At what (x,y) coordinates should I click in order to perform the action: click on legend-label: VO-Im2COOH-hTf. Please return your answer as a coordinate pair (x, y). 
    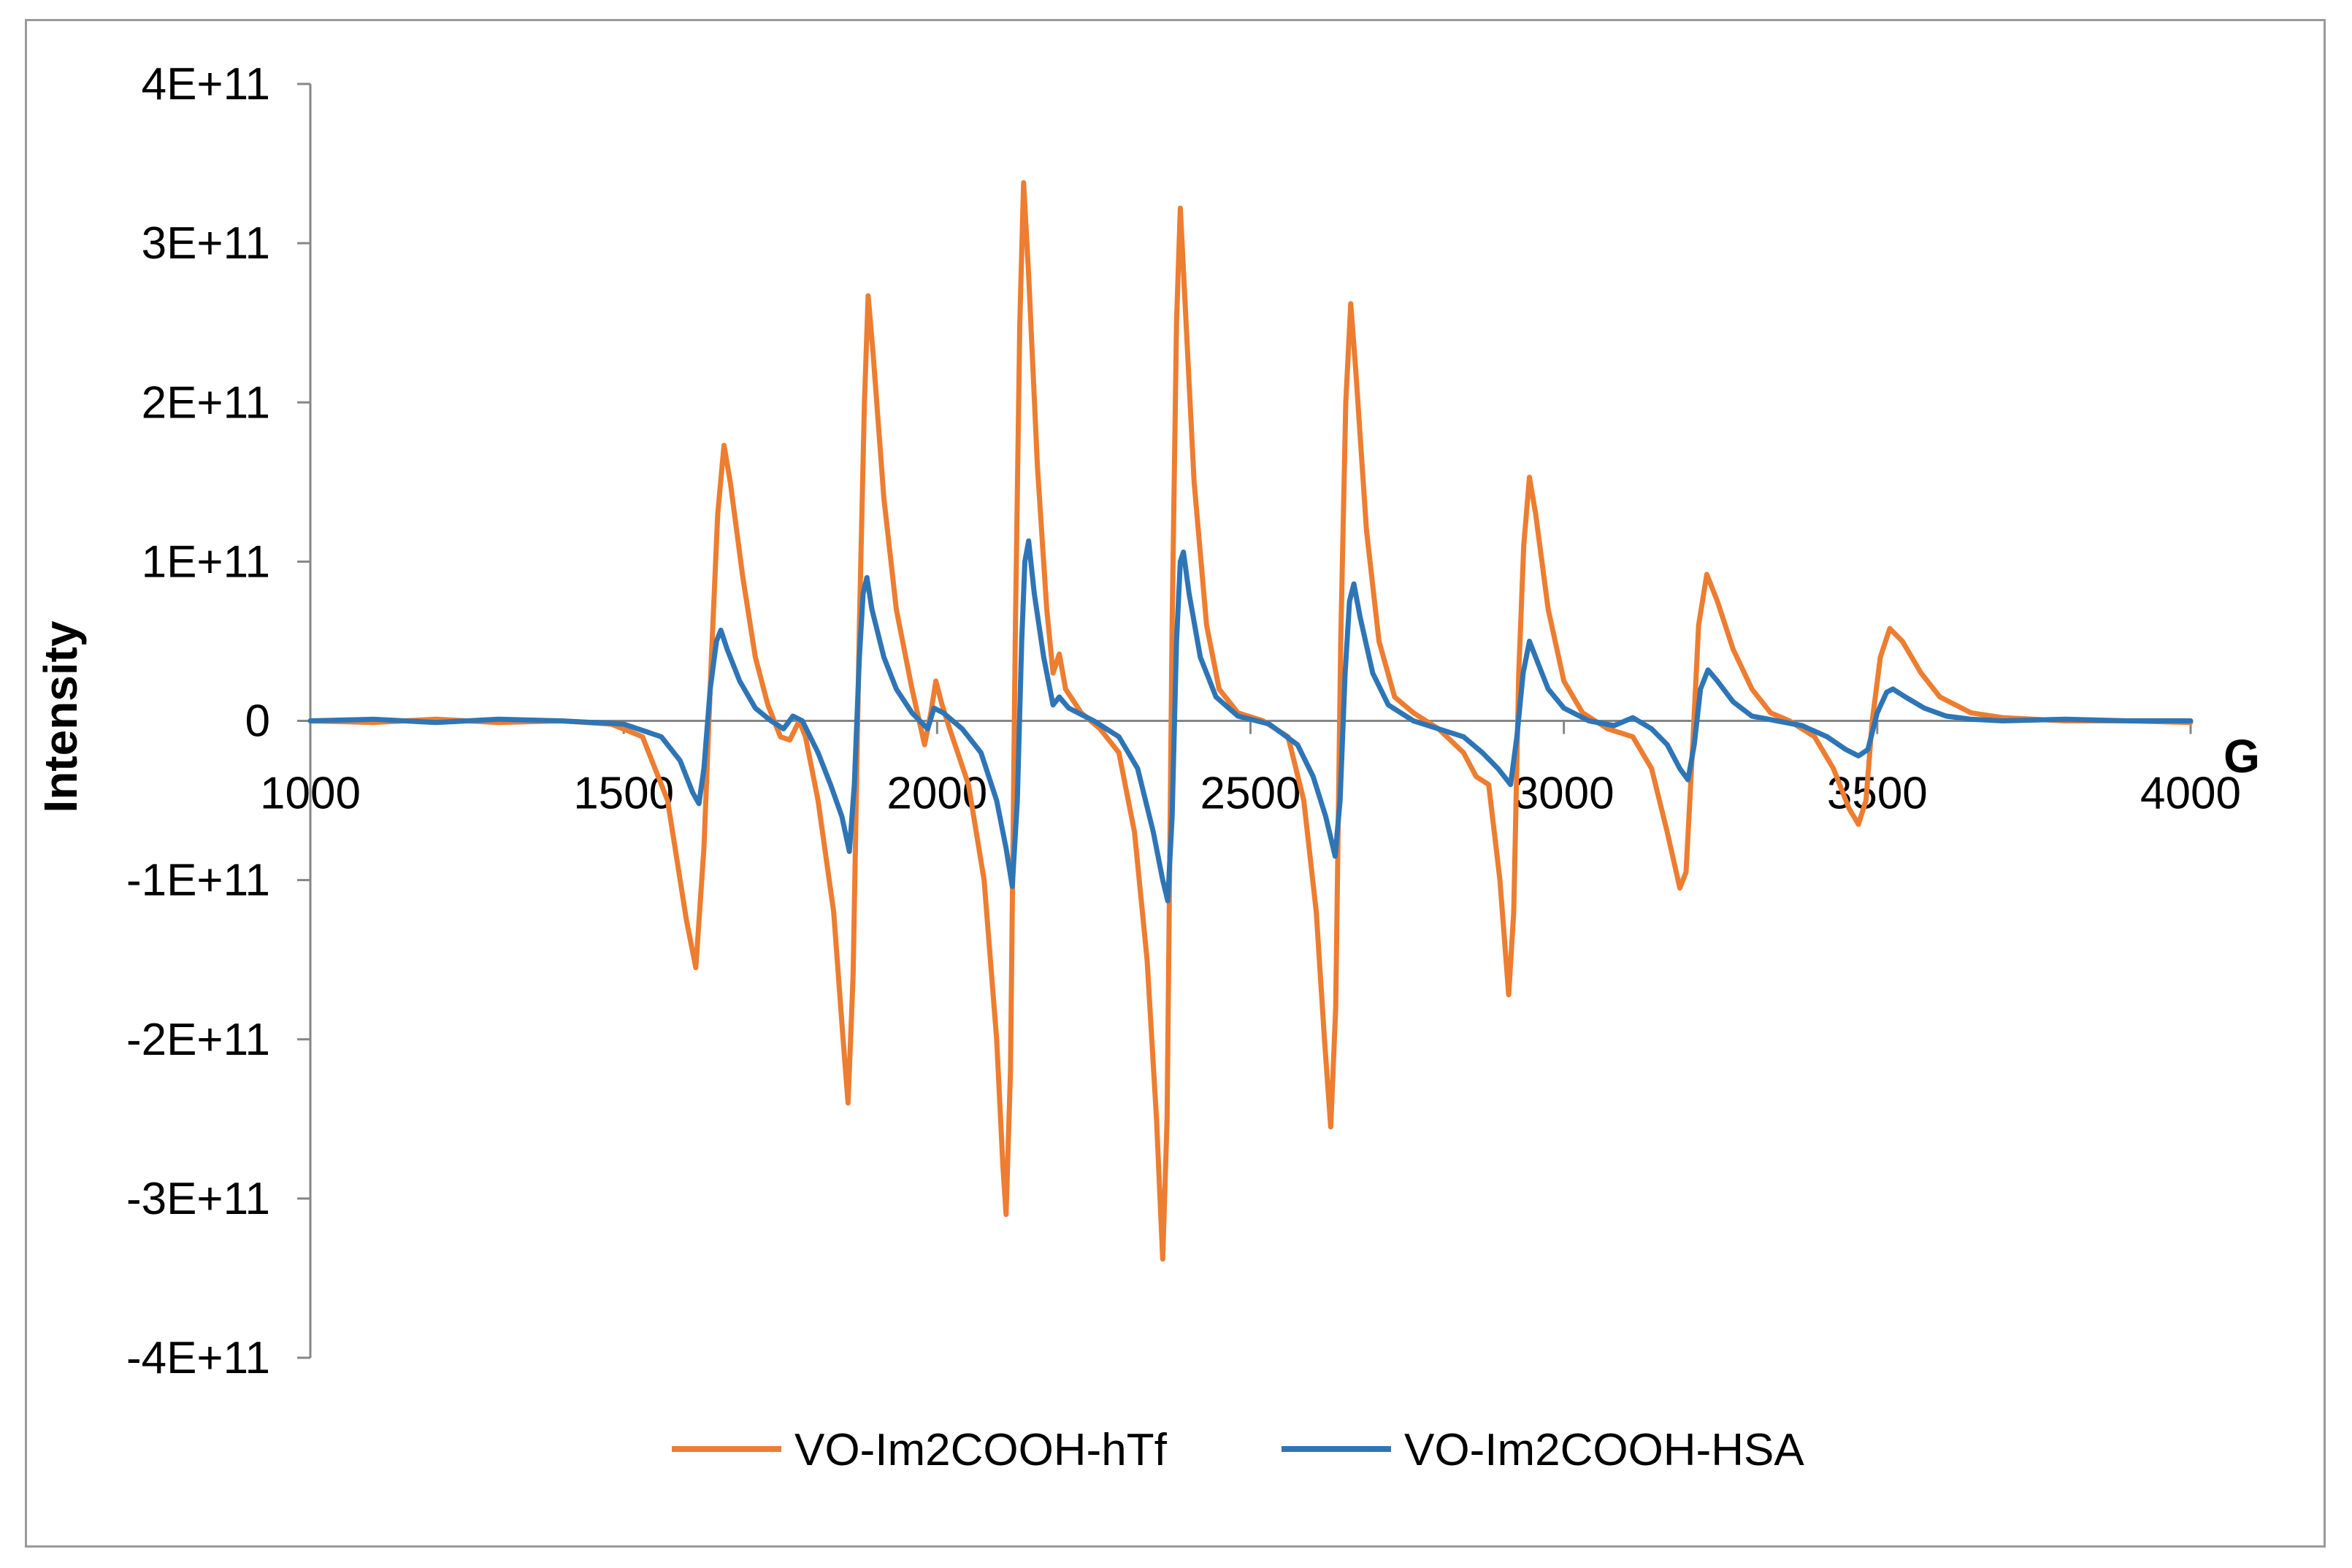
    Looking at the image, I should click on (981, 1450).